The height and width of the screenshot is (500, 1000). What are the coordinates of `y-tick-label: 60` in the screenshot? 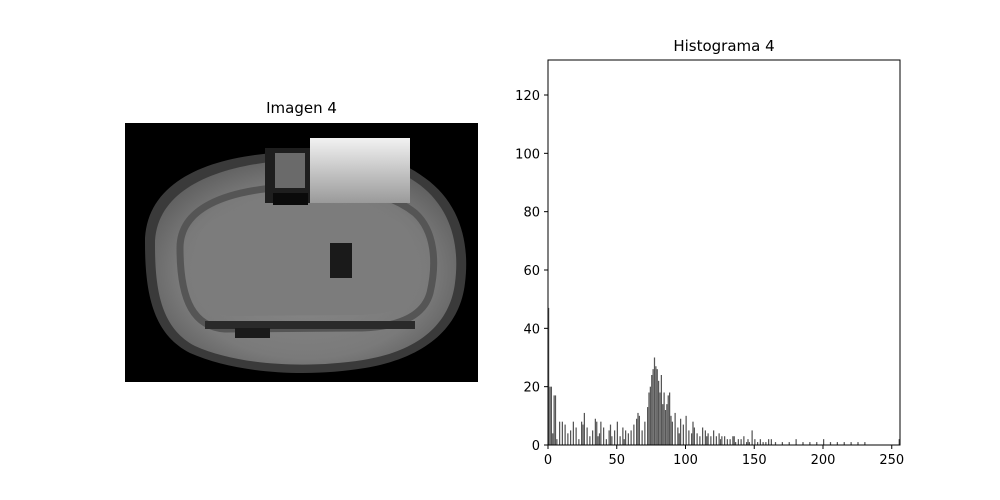 It's located at (531, 271).